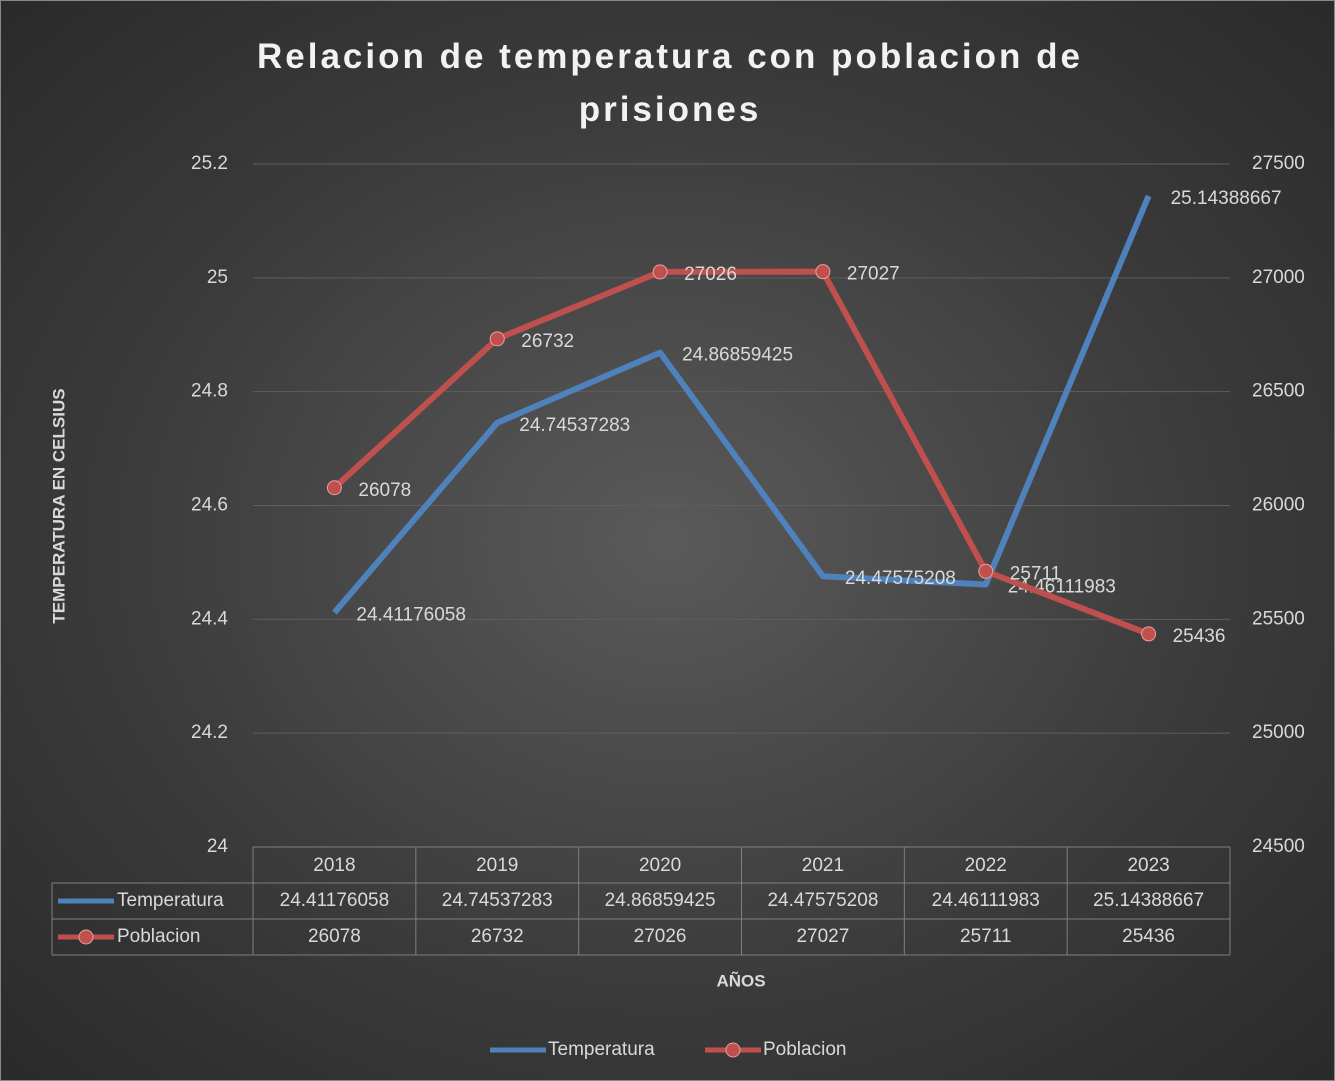 The width and height of the screenshot is (1335, 1081). I want to click on table-cell: 24.41176058, so click(335, 900).